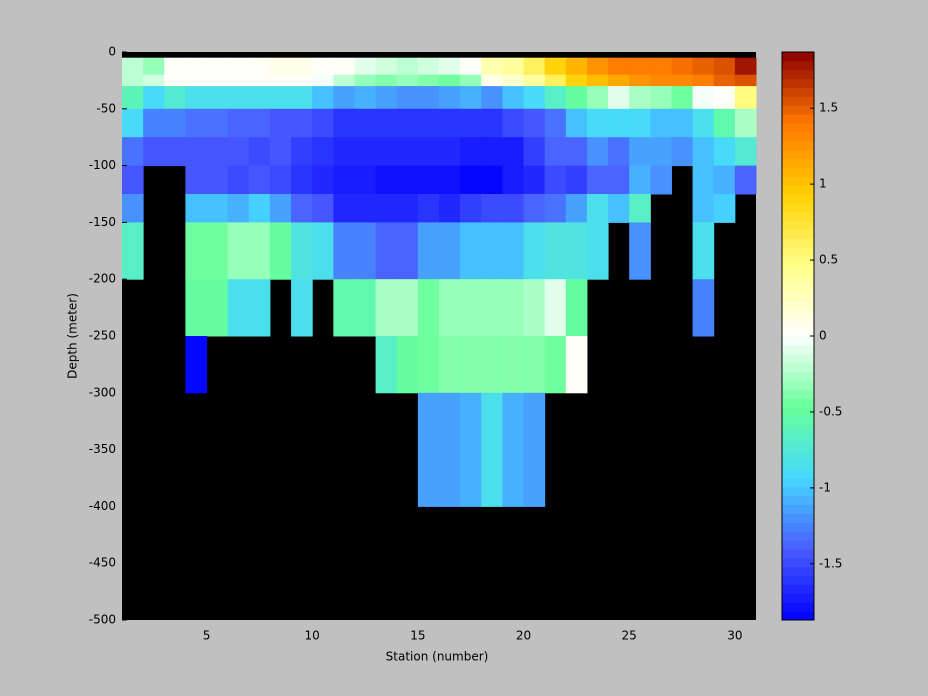 This screenshot has height=696, width=928. Describe the element at coordinates (629, 636) in the screenshot. I see `x-tick-label: 25` at that location.